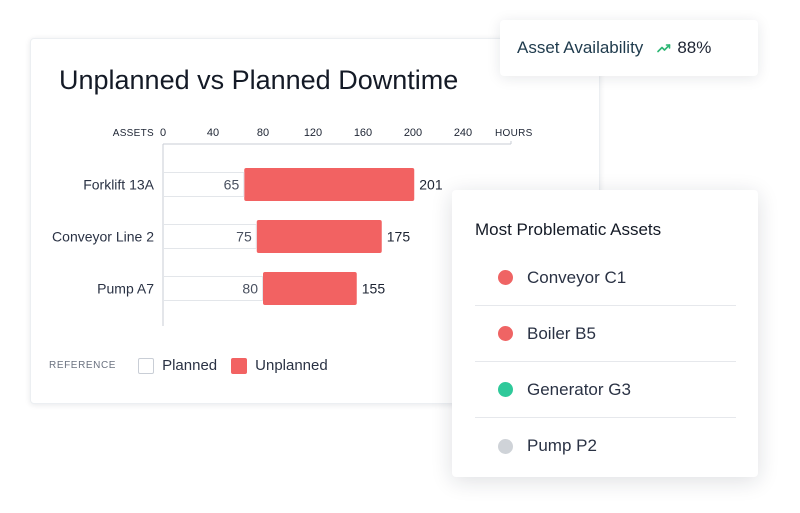 This screenshot has height=513, width=800. What do you see at coordinates (580, 47) in the screenshot?
I see `kpi-label: Asset Availability` at bounding box center [580, 47].